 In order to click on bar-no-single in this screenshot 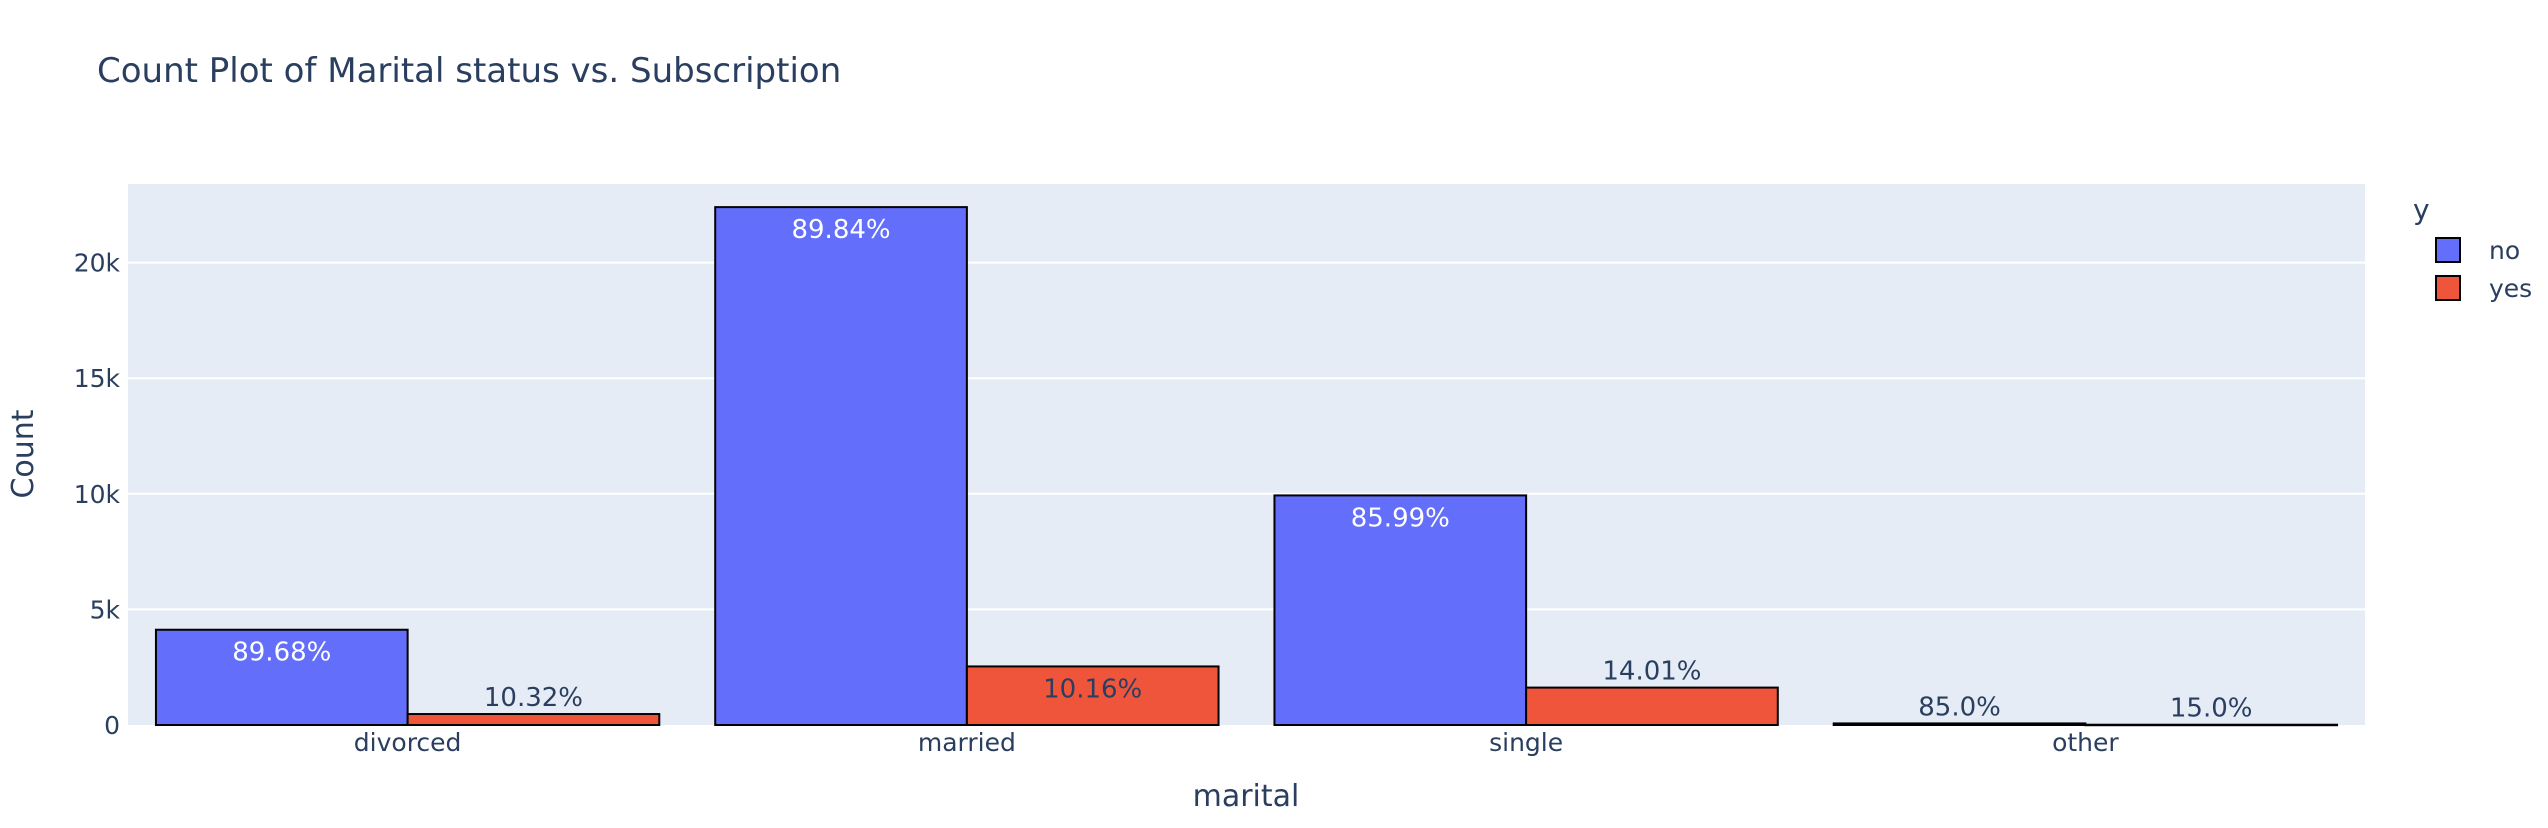, I will do `click(1400, 610)`.